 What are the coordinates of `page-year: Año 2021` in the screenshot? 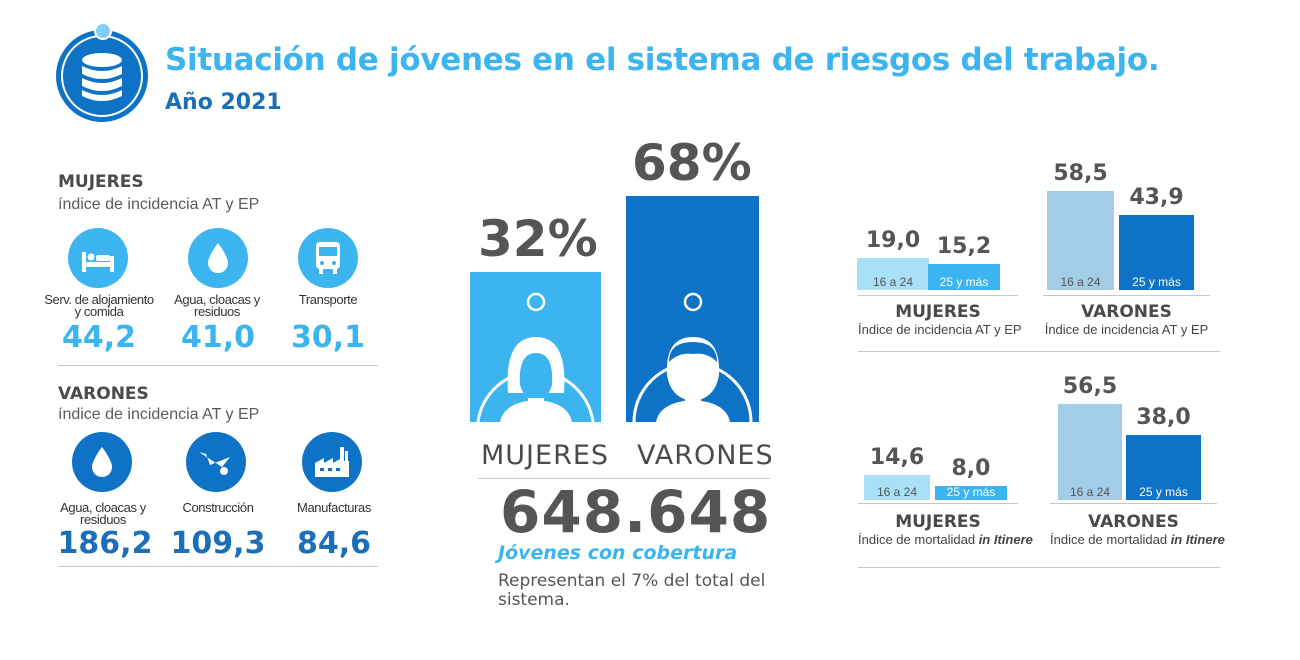 It's located at (223, 102).